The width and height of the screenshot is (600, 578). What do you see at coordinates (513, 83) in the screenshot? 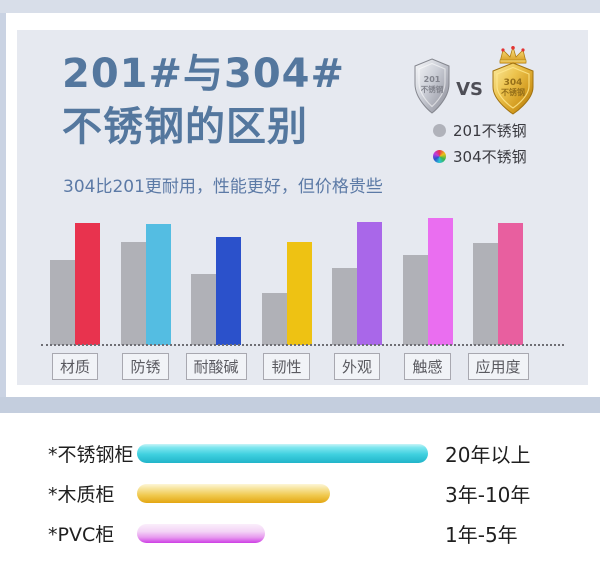
I see `gold-shield-number: 304` at bounding box center [513, 83].